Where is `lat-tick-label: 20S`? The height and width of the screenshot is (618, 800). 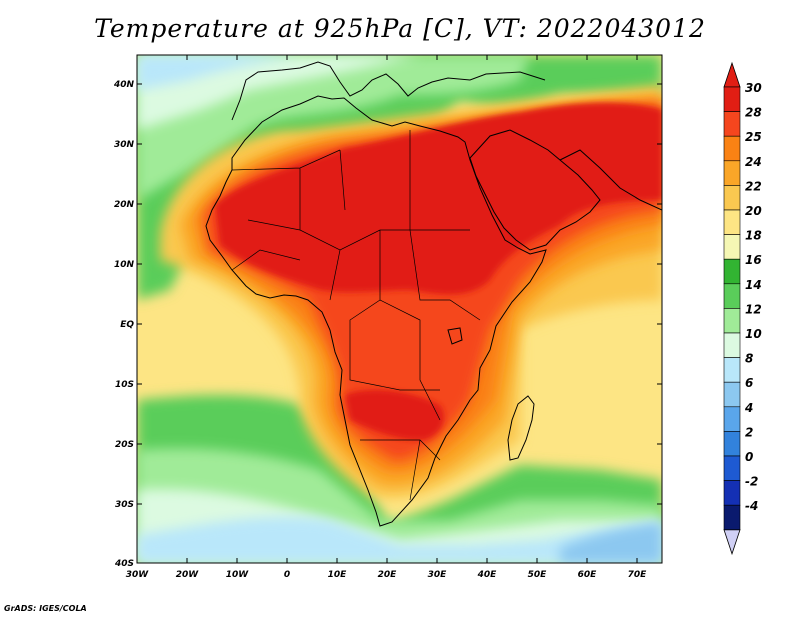 lat-tick-label: 20S is located at coordinates (124, 445).